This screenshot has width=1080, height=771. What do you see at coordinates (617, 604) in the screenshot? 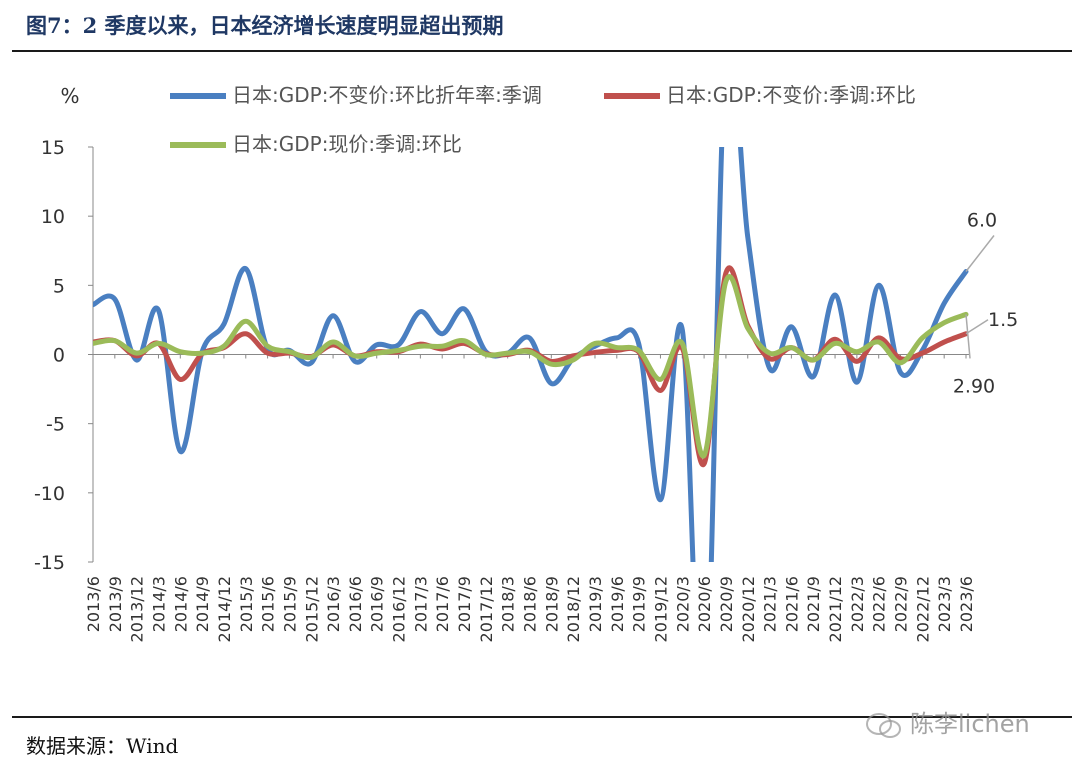
I see `x-tick-label: 2019/6` at bounding box center [617, 604].